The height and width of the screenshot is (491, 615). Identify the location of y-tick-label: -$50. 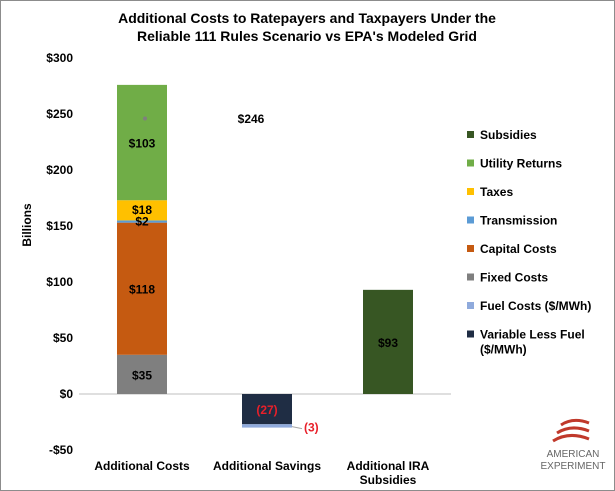
(61, 450).